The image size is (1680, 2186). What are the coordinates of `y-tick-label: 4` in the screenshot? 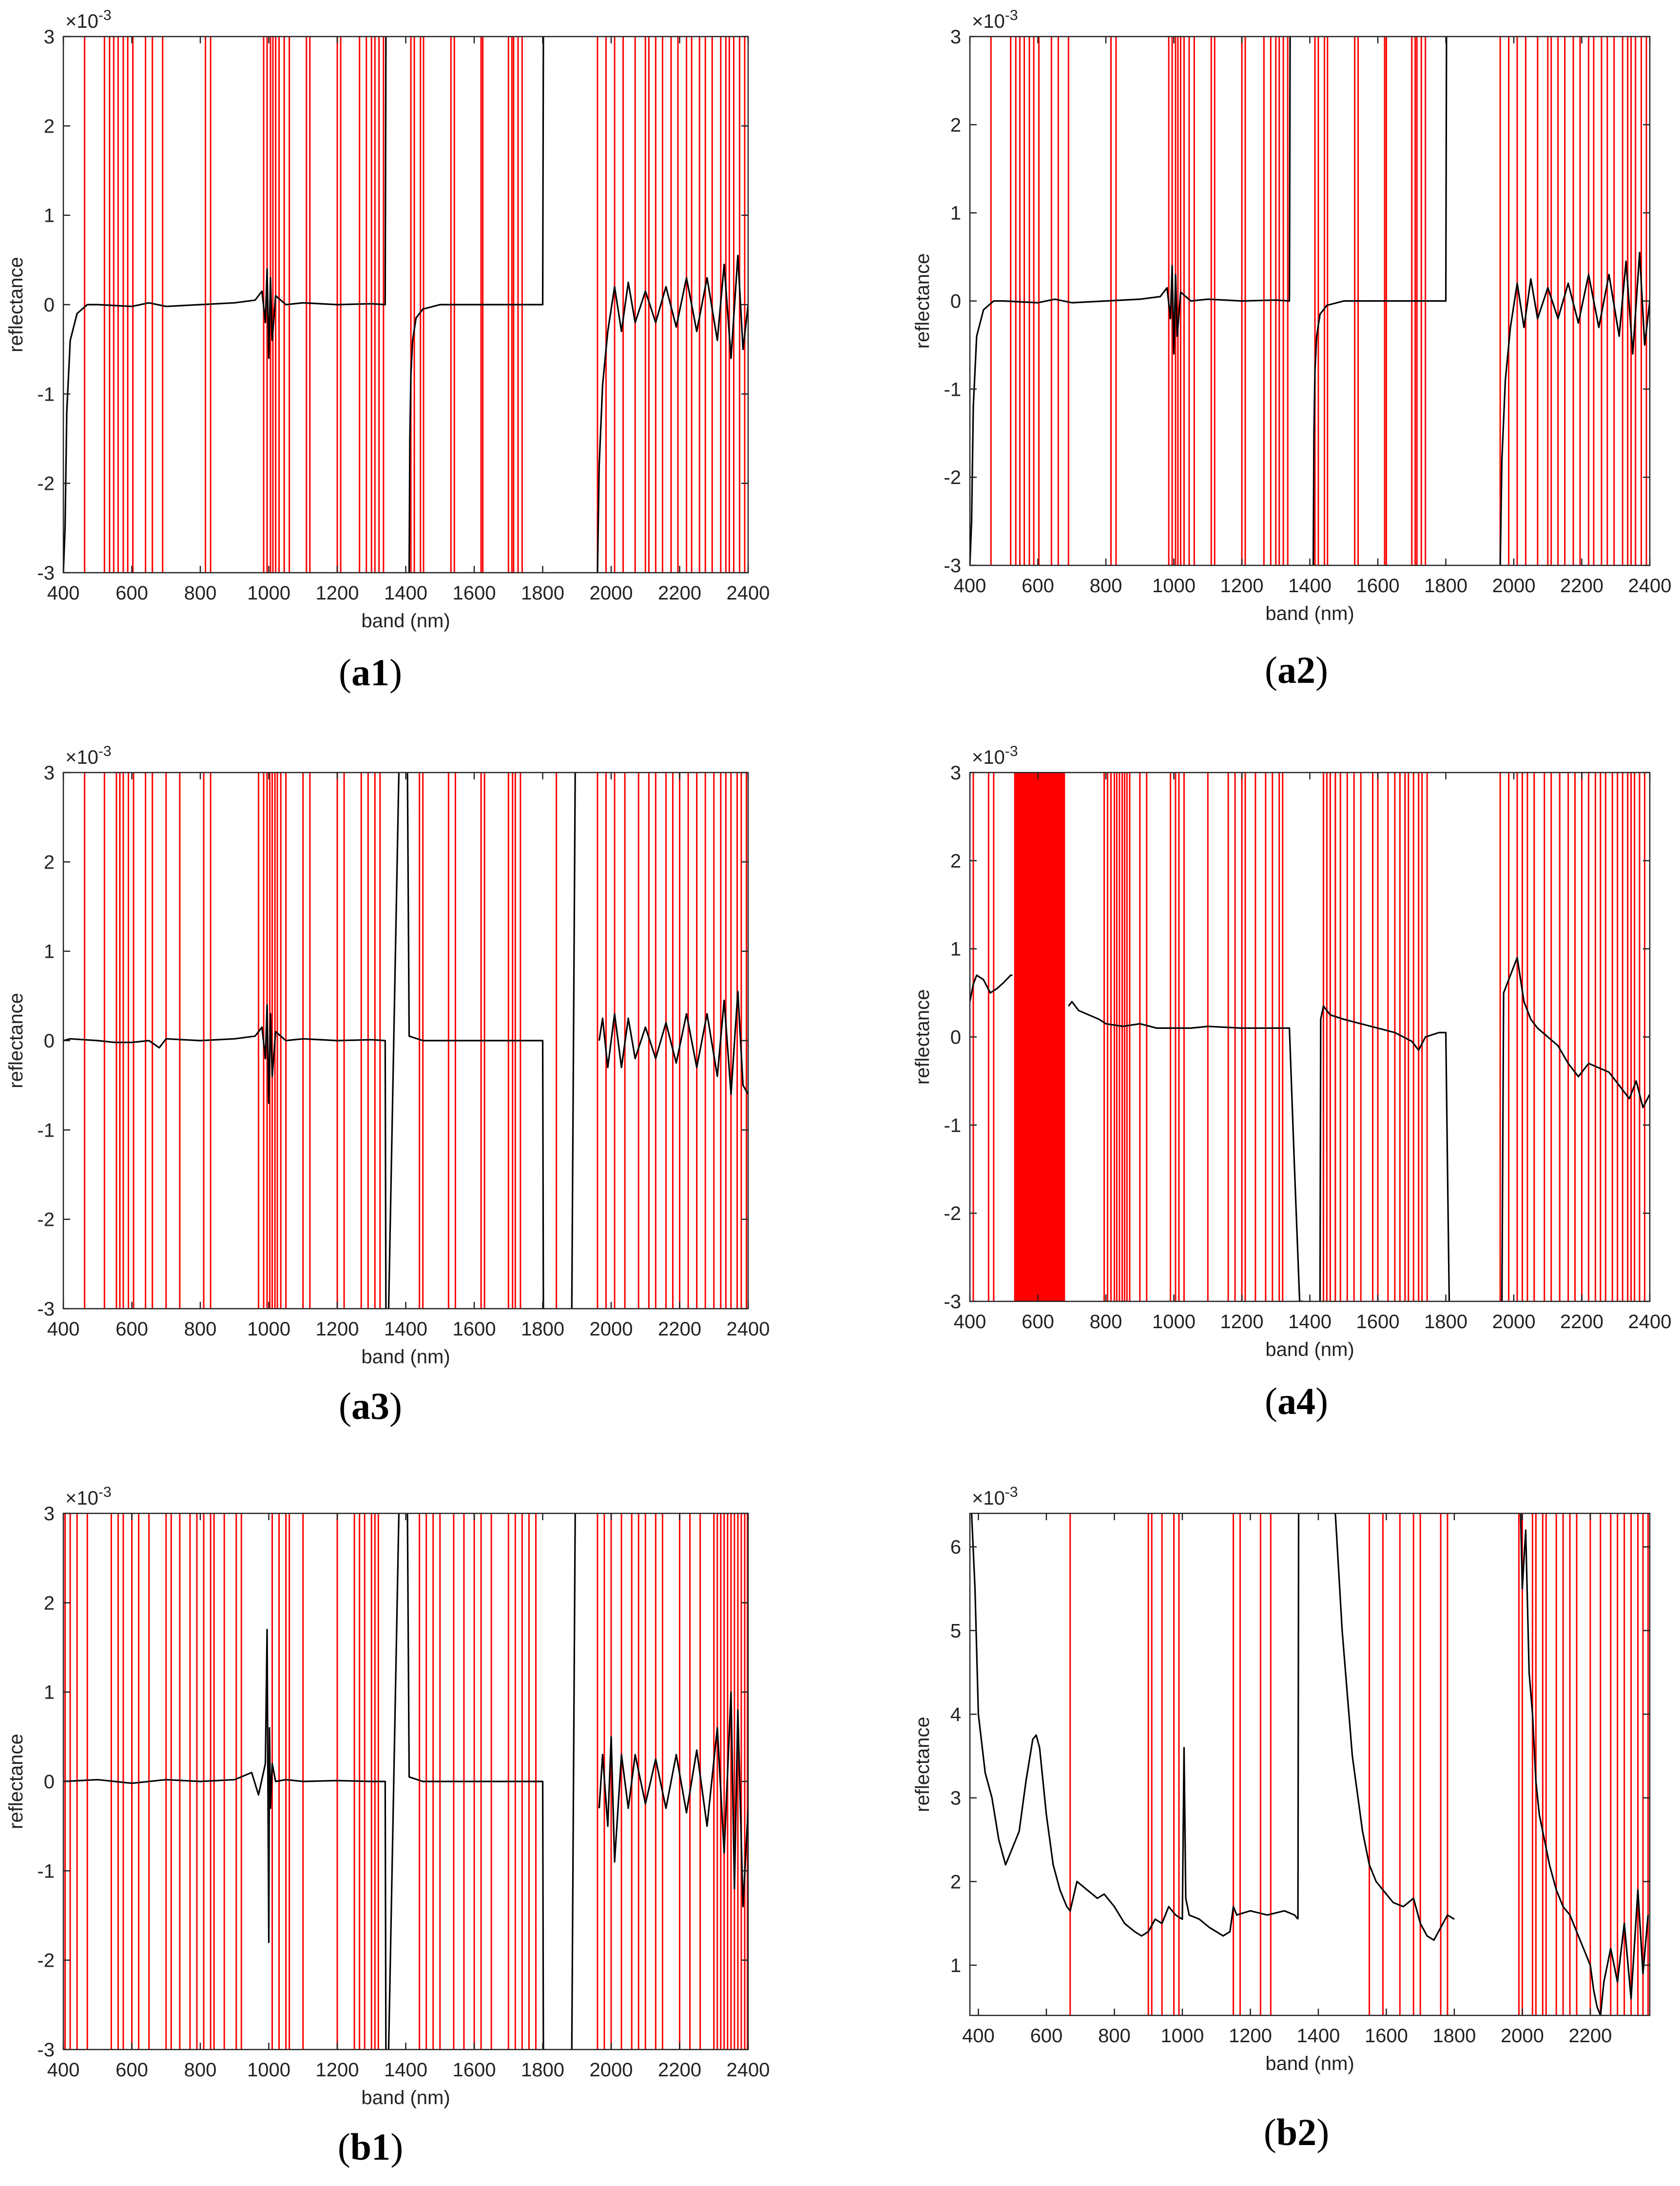 It's located at (955, 1714).